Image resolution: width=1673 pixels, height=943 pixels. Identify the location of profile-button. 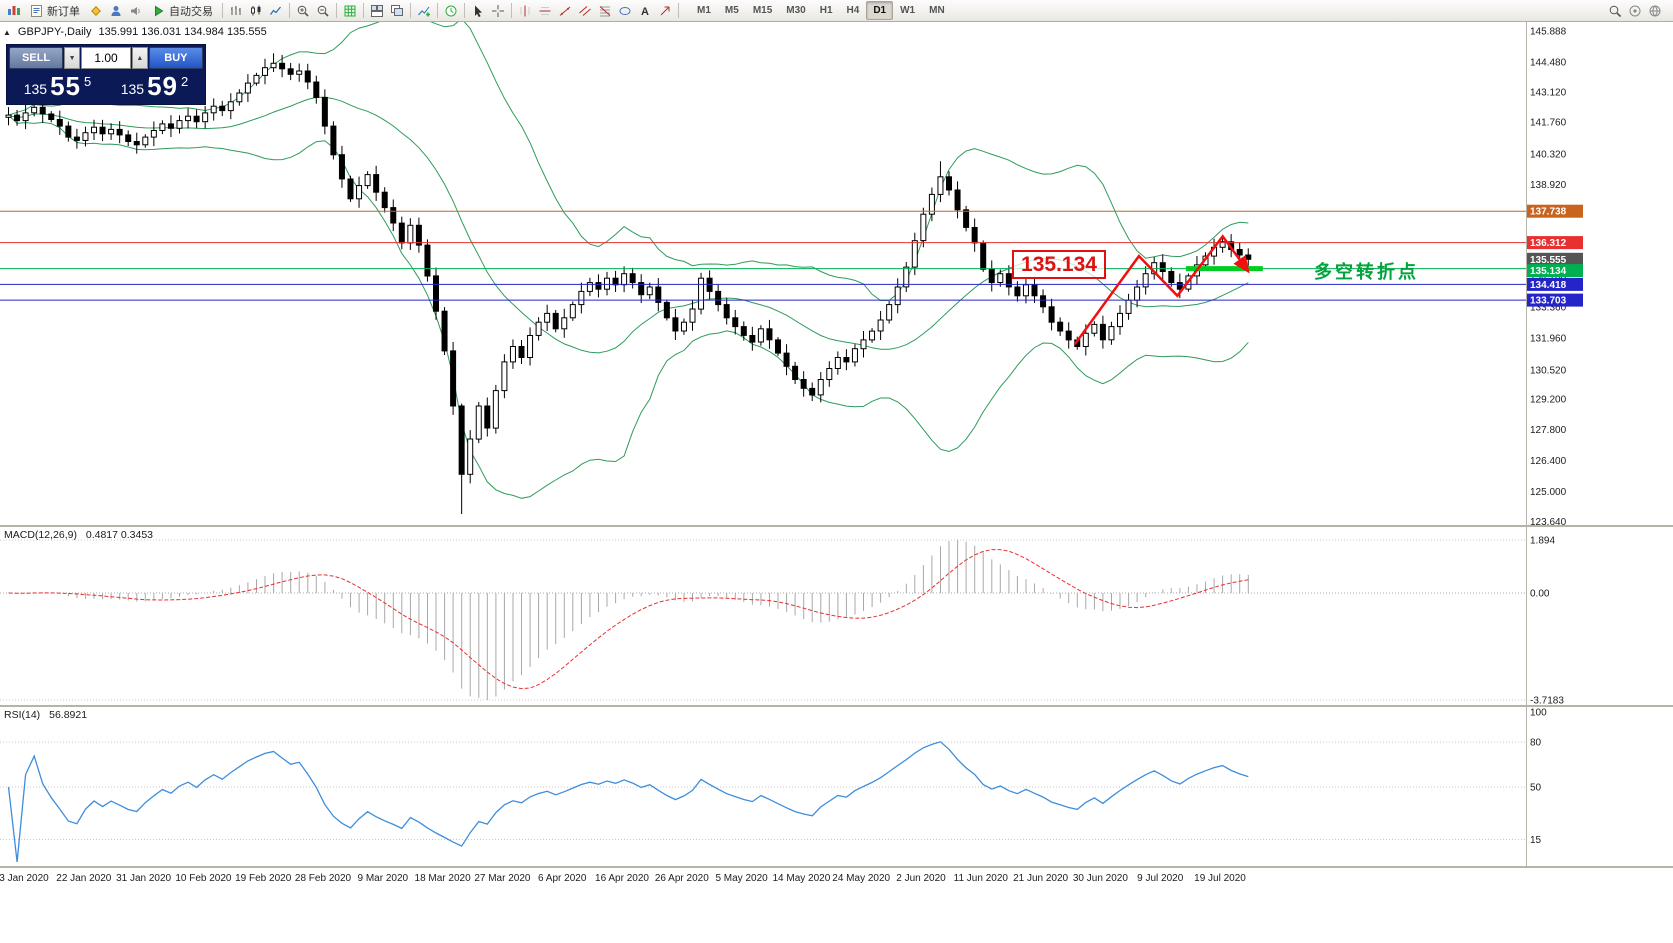
(116, 11).